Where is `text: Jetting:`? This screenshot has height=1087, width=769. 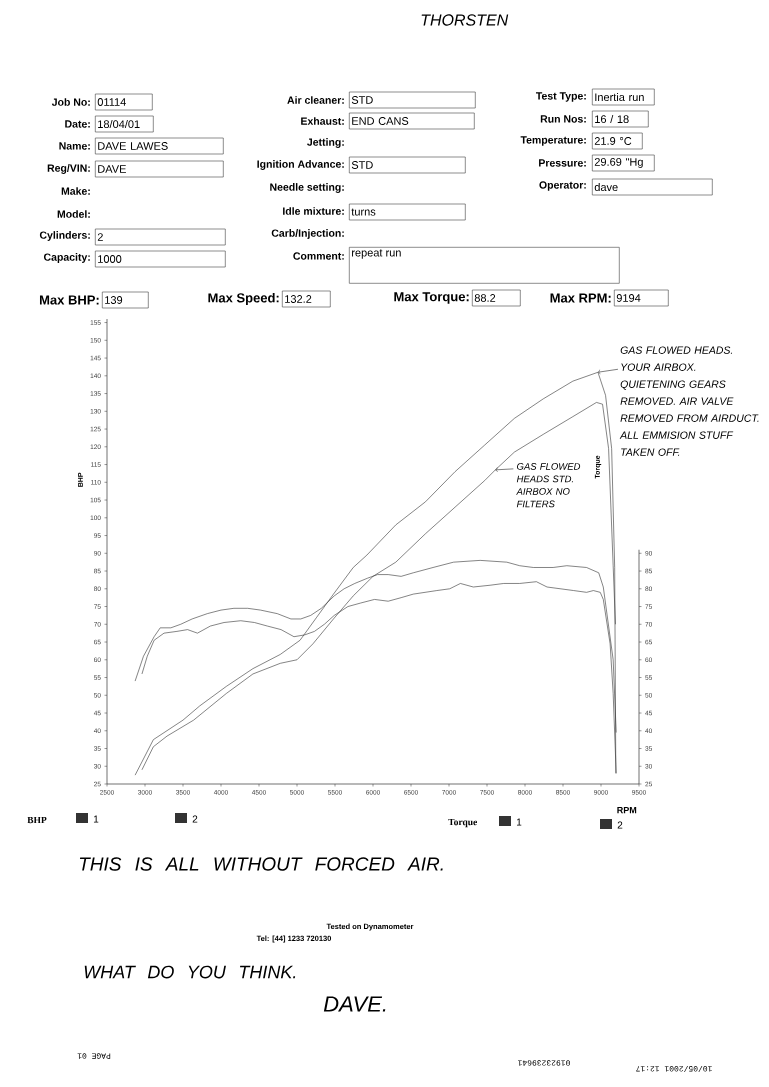 text: Jetting: is located at coordinates (325, 143).